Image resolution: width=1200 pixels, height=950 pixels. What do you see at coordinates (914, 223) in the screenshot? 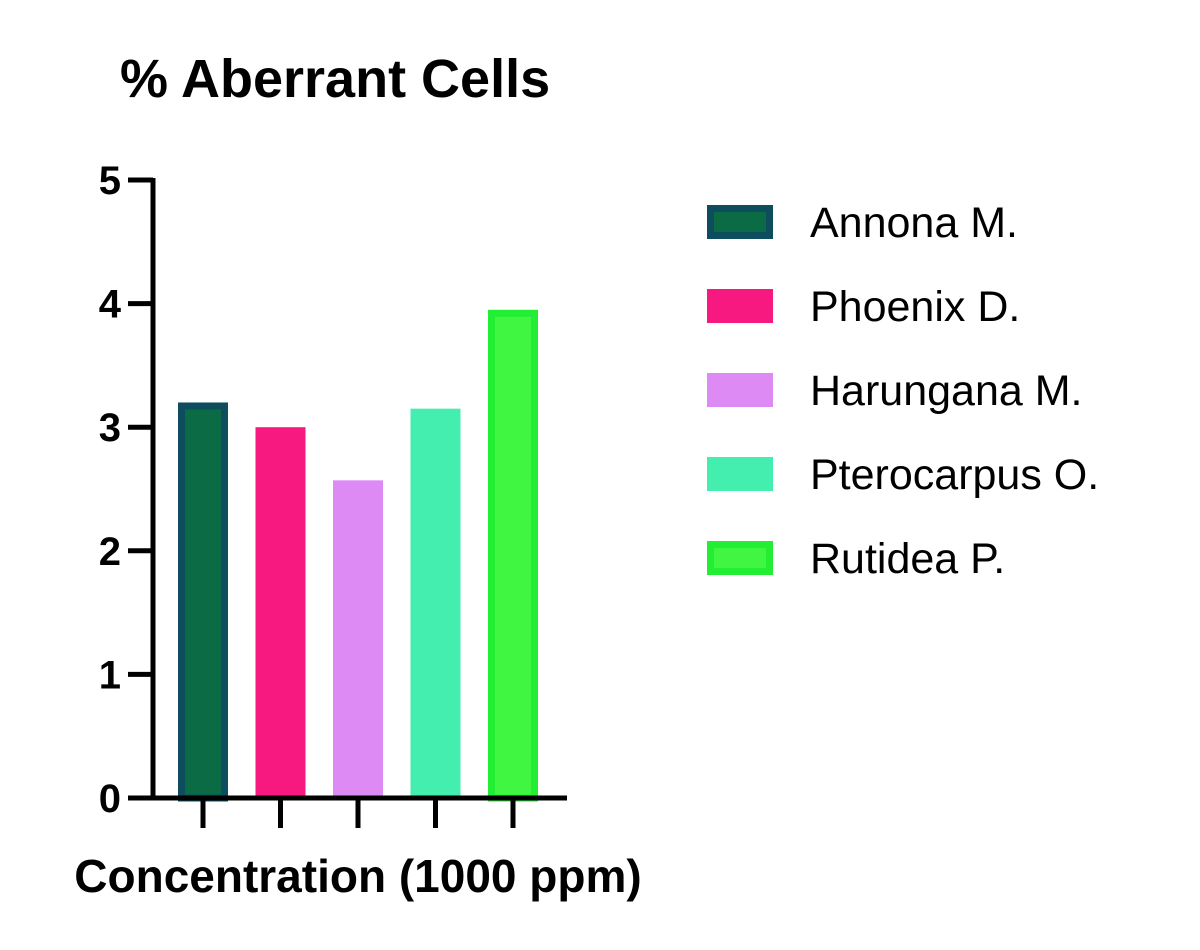
I see `legend-label-0: Annona M.` at bounding box center [914, 223].